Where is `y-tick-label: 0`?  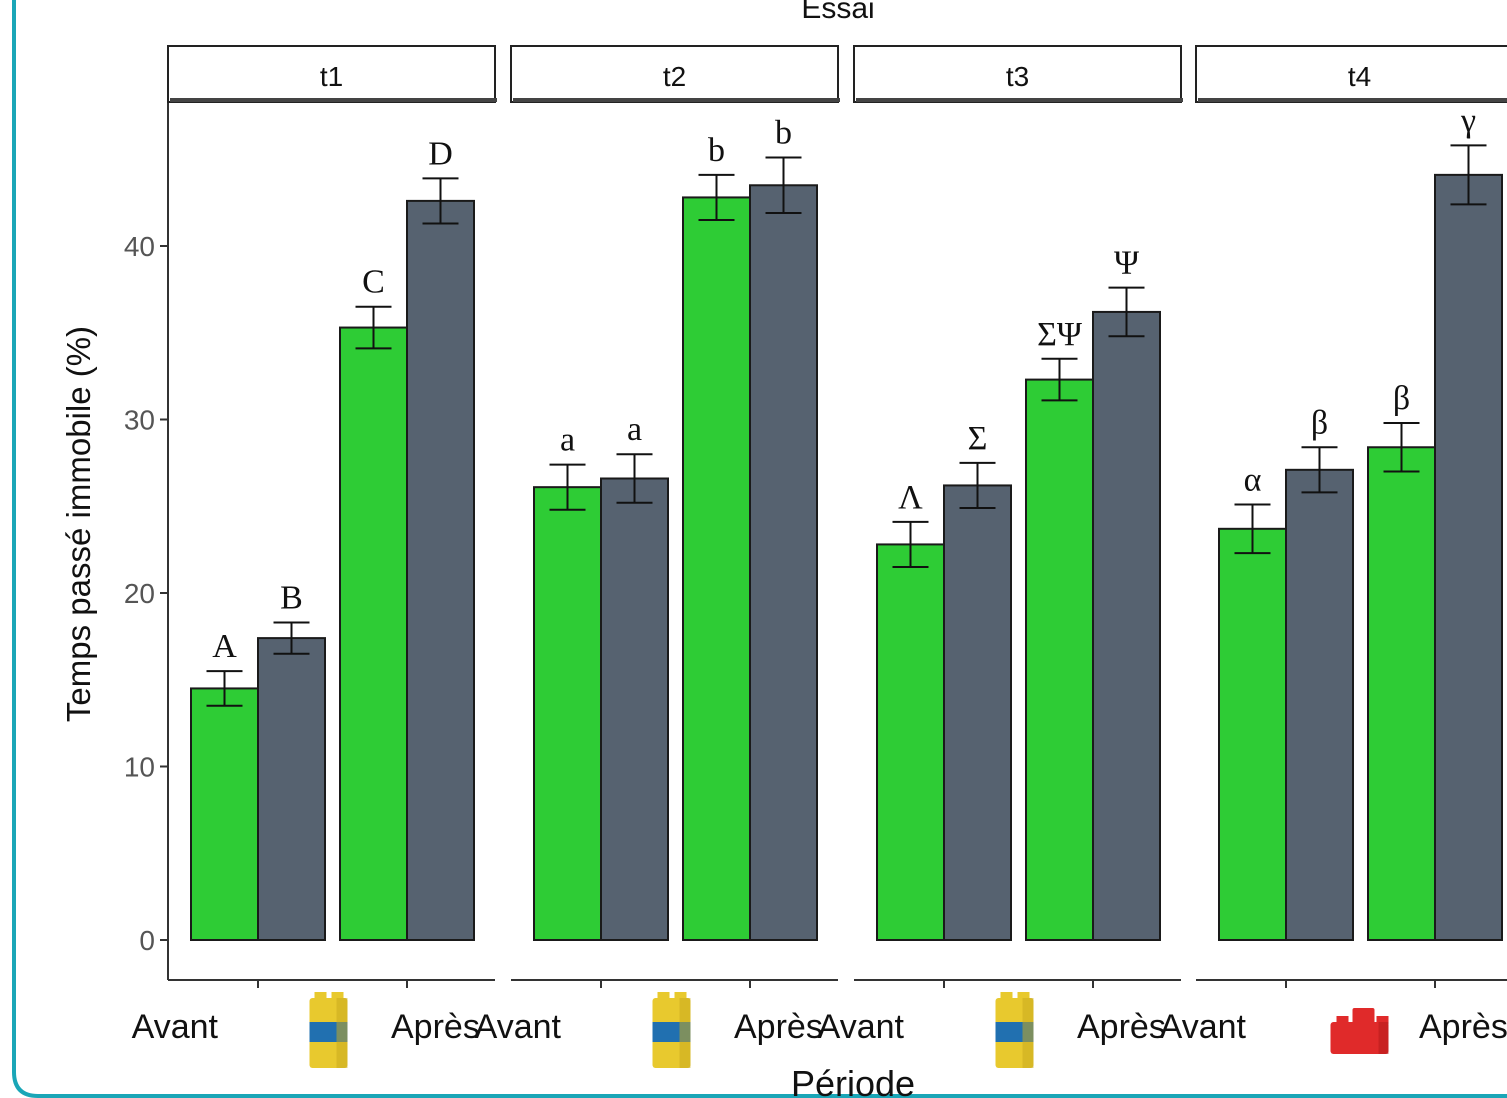
y-tick-label: 0 is located at coordinates (147, 940).